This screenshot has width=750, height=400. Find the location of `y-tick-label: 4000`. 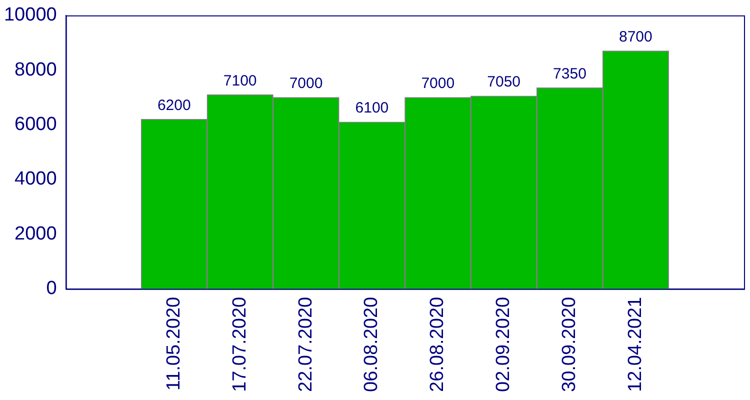

y-tick-label: 4000 is located at coordinates (35, 179).